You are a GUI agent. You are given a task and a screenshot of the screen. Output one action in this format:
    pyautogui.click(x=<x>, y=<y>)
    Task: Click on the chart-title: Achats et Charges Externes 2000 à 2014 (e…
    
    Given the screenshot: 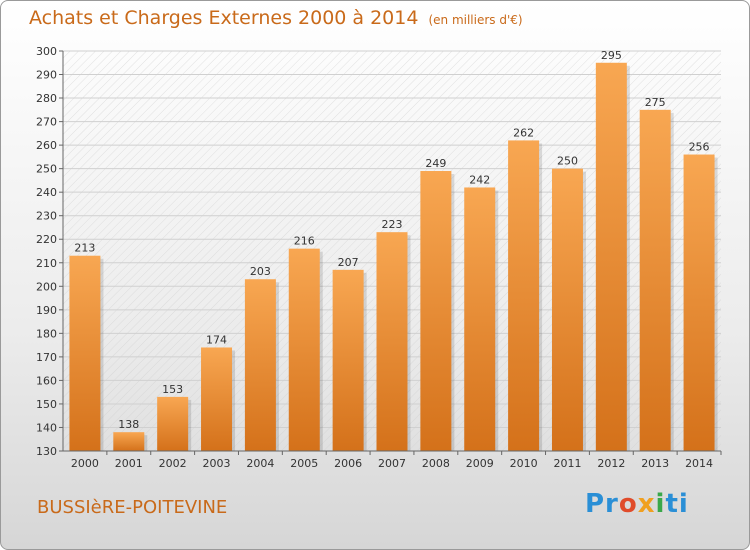 What is the action you would take?
    pyautogui.click(x=276, y=18)
    